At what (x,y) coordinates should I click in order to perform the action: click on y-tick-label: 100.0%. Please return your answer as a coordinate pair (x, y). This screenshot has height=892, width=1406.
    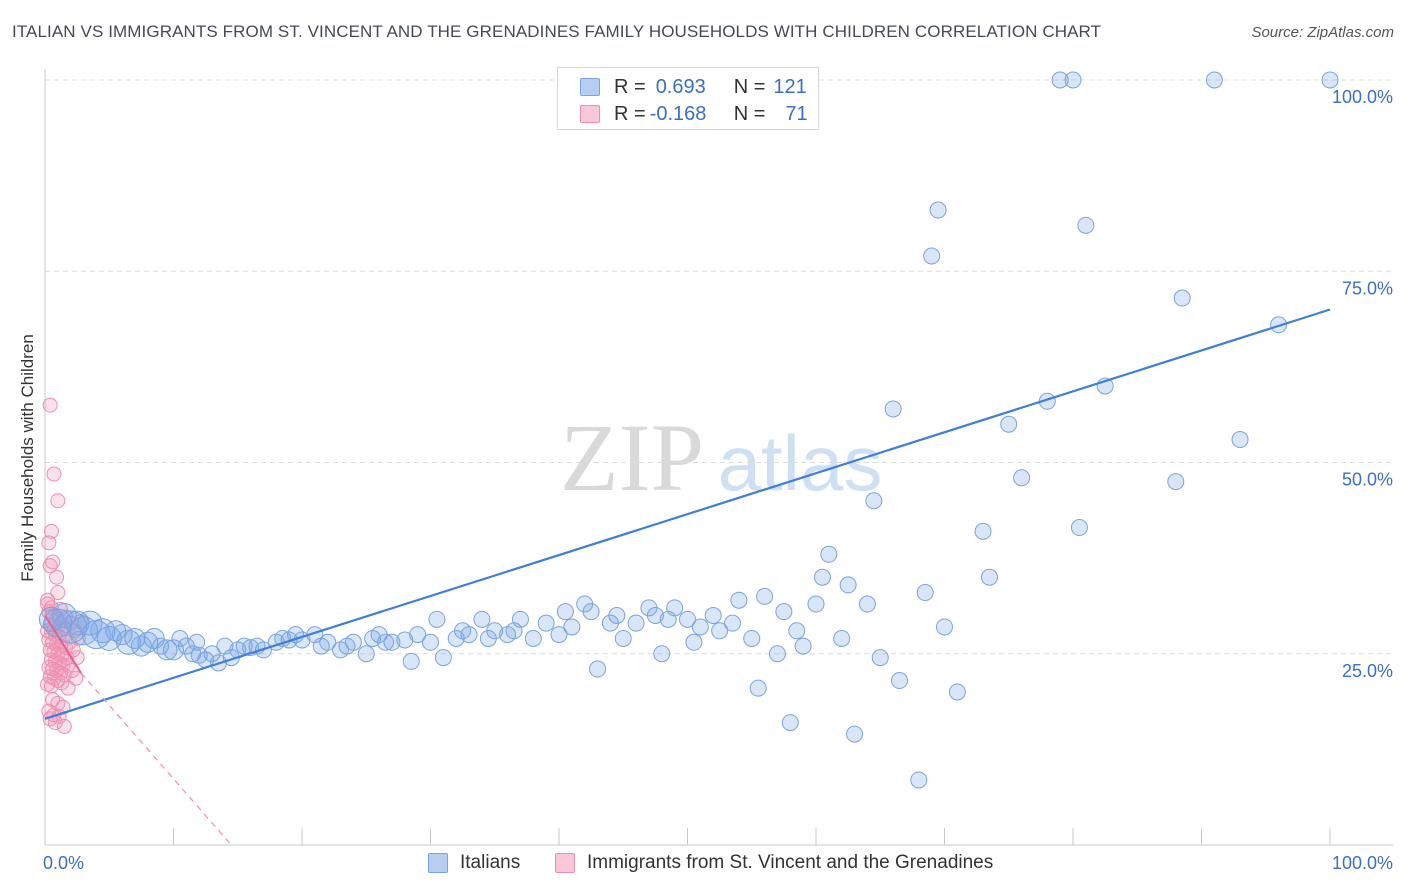
    Looking at the image, I should click on (1362, 97).